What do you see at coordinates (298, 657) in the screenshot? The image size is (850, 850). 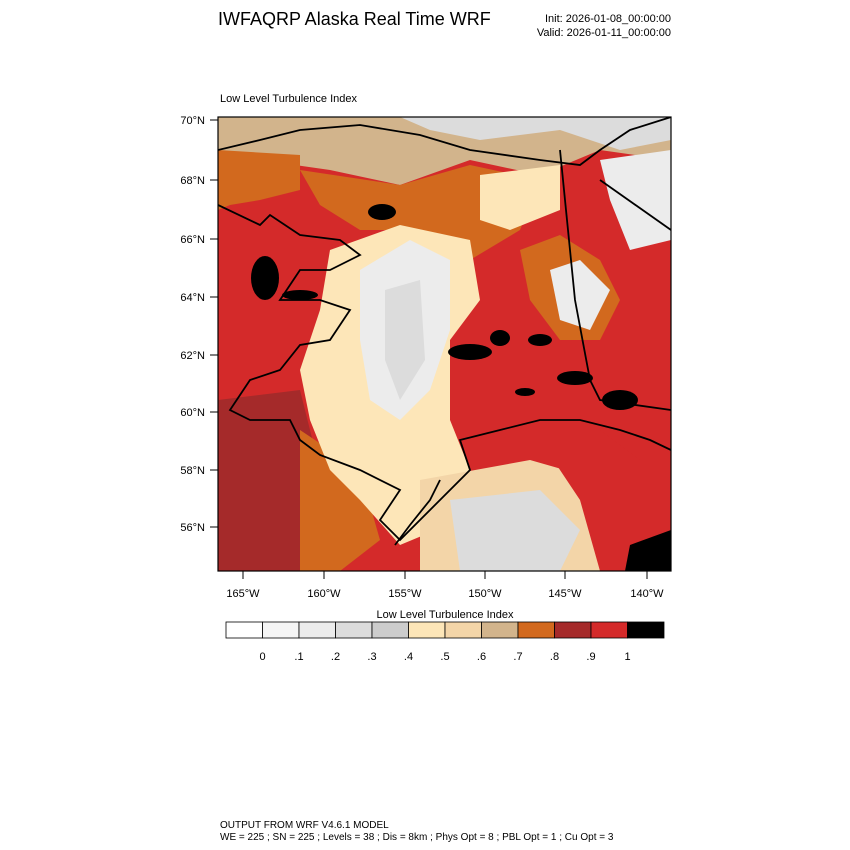 I see `colorbar-label: .1` at bounding box center [298, 657].